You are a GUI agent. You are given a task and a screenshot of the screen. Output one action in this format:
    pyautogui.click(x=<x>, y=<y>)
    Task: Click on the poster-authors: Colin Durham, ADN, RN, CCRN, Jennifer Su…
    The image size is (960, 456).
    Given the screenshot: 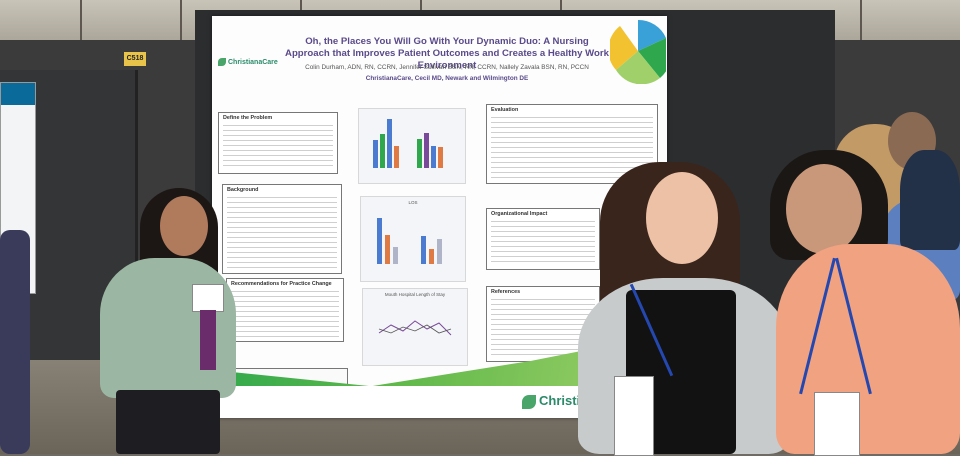 What is the action you would take?
    pyautogui.click(x=447, y=67)
    